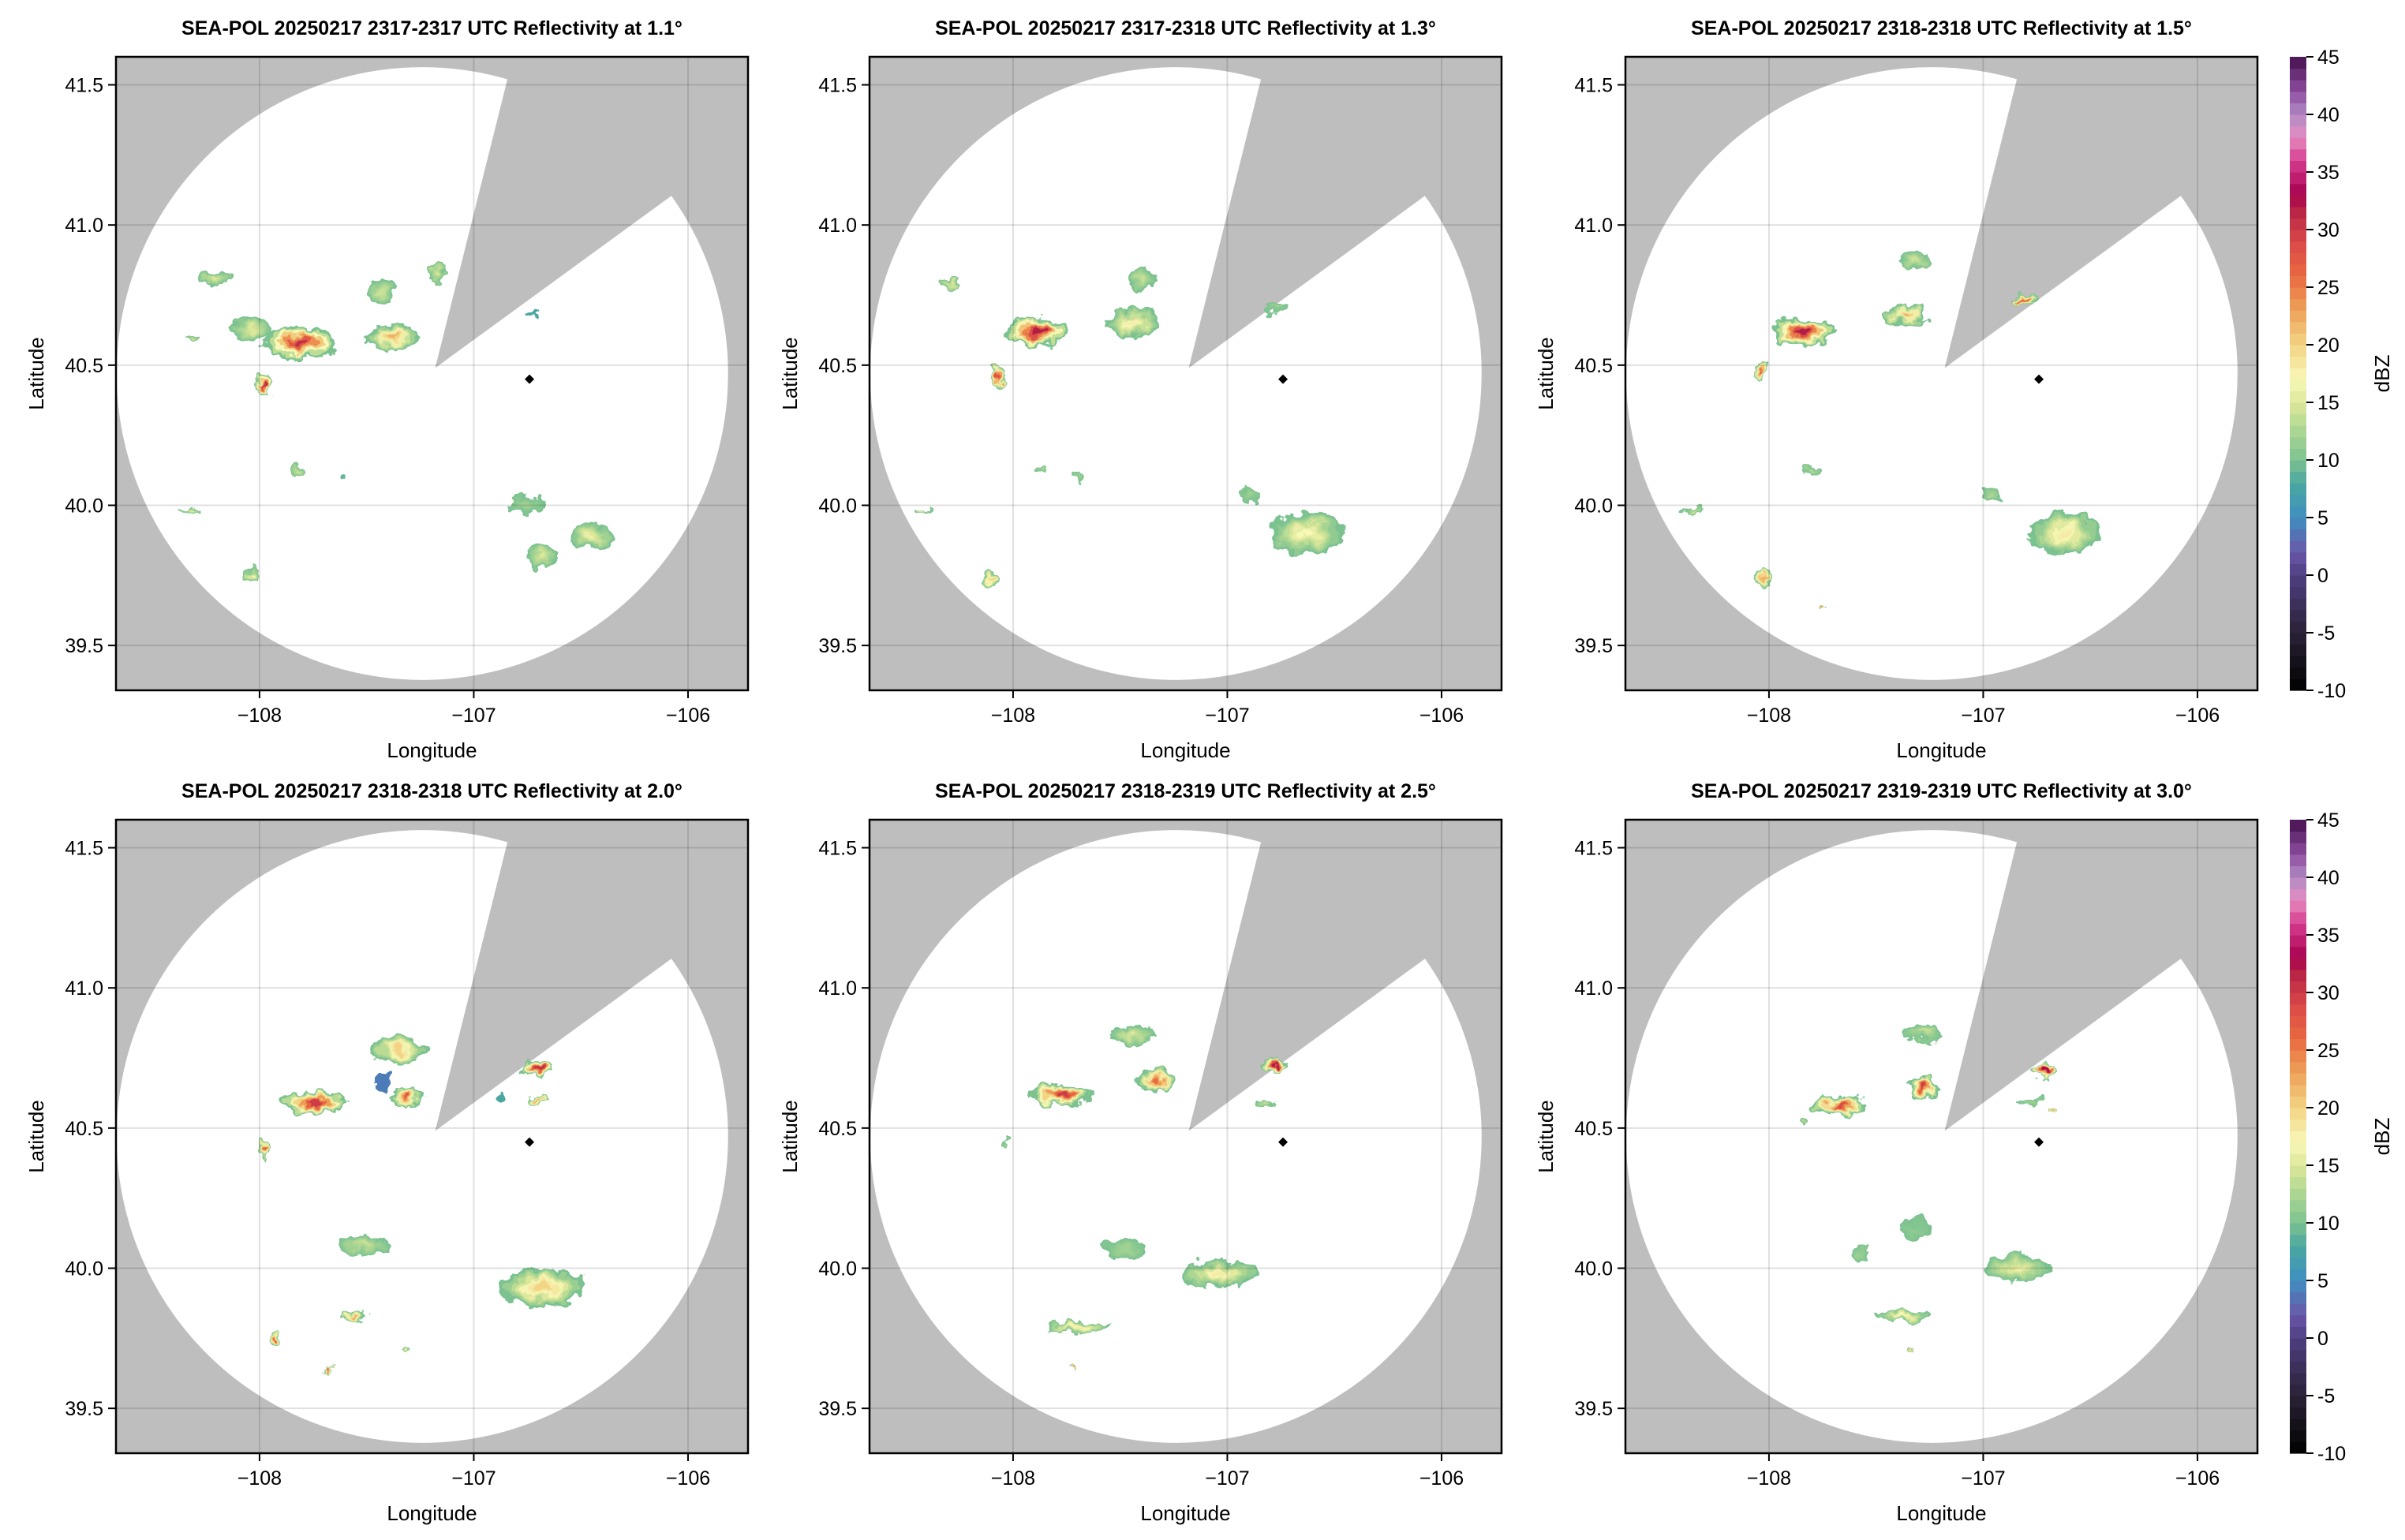 The image size is (2405, 1540). What do you see at coordinates (2332, 691) in the screenshot?
I see `colorbar-tick-label: -10` at bounding box center [2332, 691].